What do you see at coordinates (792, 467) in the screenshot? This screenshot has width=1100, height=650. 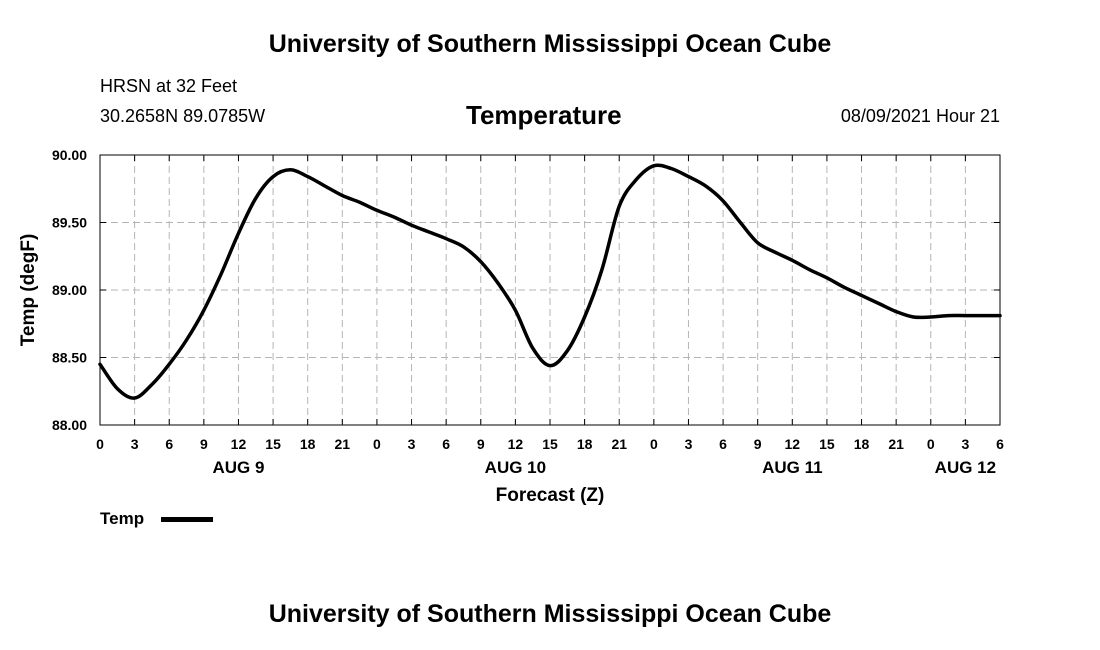 I see `x-day-label: AUG 11` at bounding box center [792, 467].